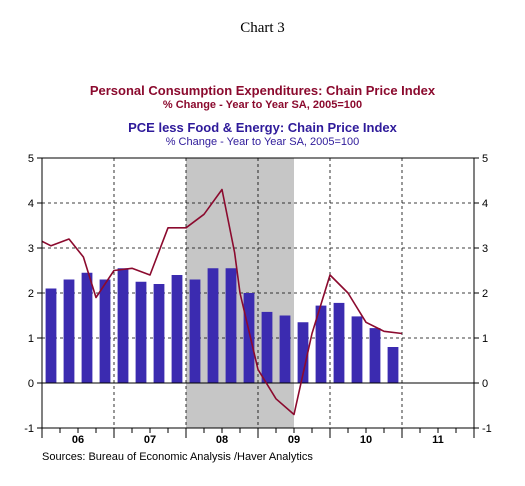 The image size is (525, 486). I want to click on chart-label: Chart 3, so click(262, 28).